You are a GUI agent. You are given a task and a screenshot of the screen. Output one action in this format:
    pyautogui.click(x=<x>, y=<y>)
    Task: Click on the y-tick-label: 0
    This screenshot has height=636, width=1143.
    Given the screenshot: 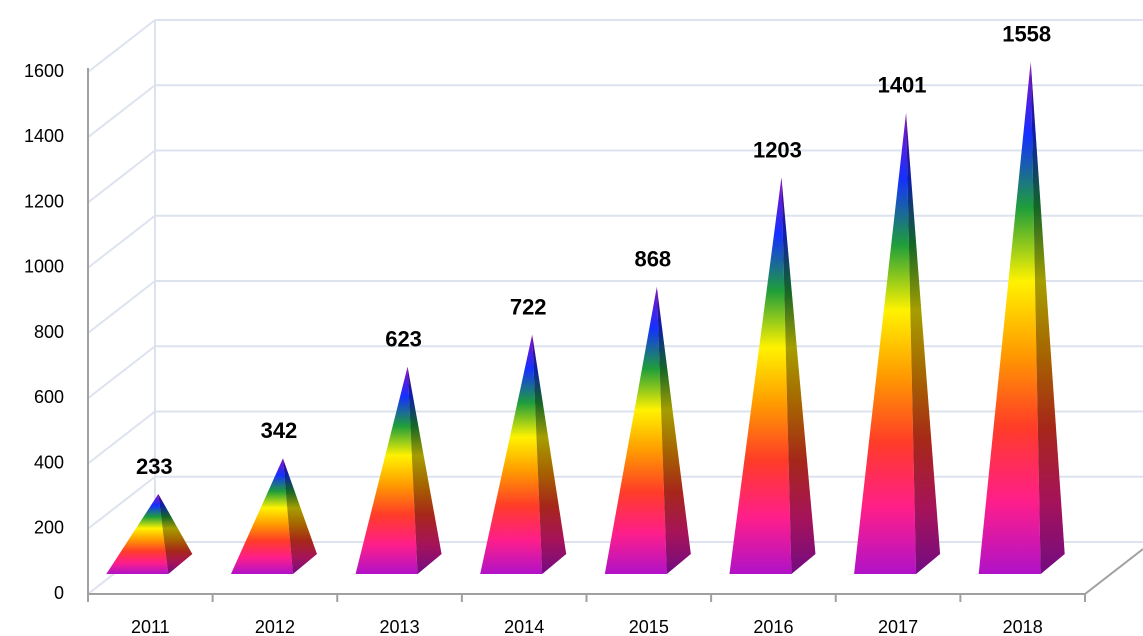 What is the action you would take?
    pyautogui.click(x=59, y=593)
    